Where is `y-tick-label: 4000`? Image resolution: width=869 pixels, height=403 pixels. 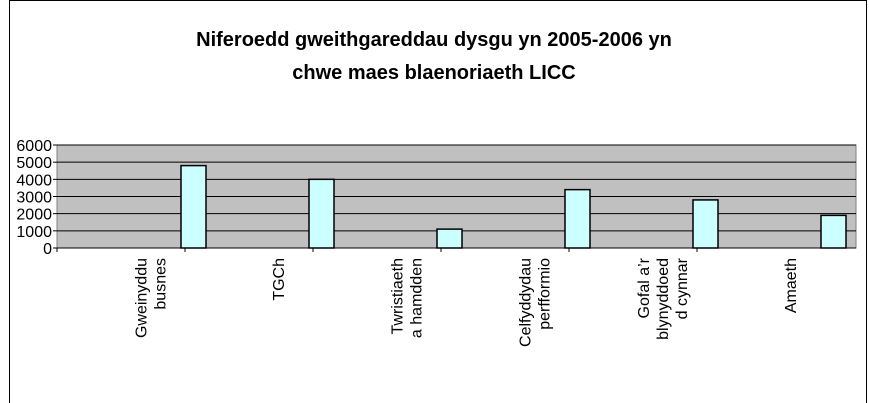
y-tick-label: 4000 is located at coordinates (34, 180).